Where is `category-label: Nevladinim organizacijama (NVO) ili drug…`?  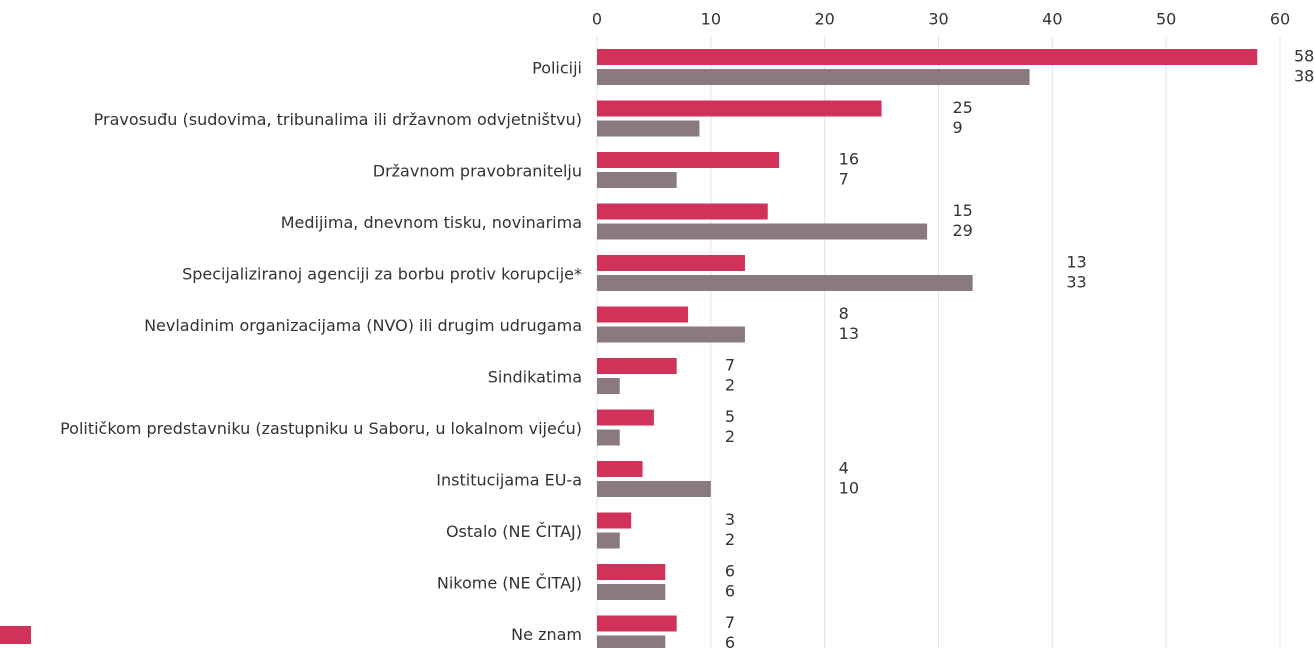
category-label: Nevladinim organizacijama (NVO) ili drug… is located at coordinates (363, 325).